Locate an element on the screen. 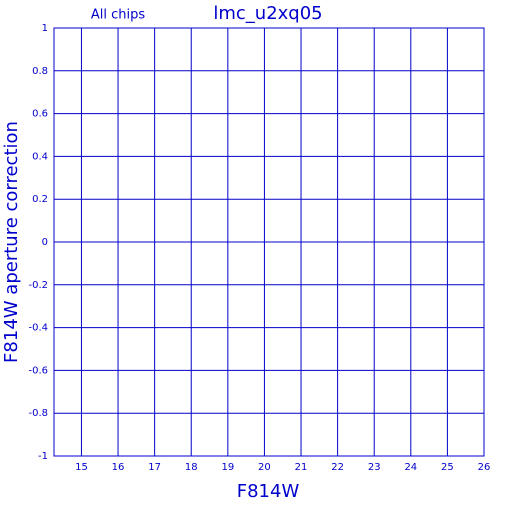 This screenshot has height=512, width=512. x-tick-label: 19 is located at coordinates (227, 467).